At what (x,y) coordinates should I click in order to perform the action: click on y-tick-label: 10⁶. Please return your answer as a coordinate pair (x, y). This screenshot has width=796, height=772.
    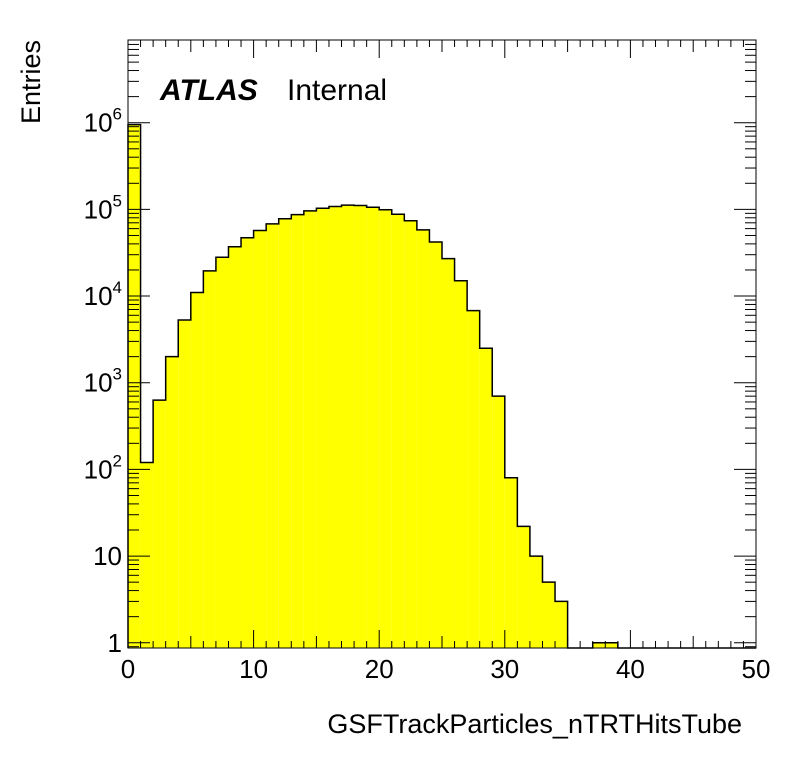
    Looking at the image, I should click on (103, 121).